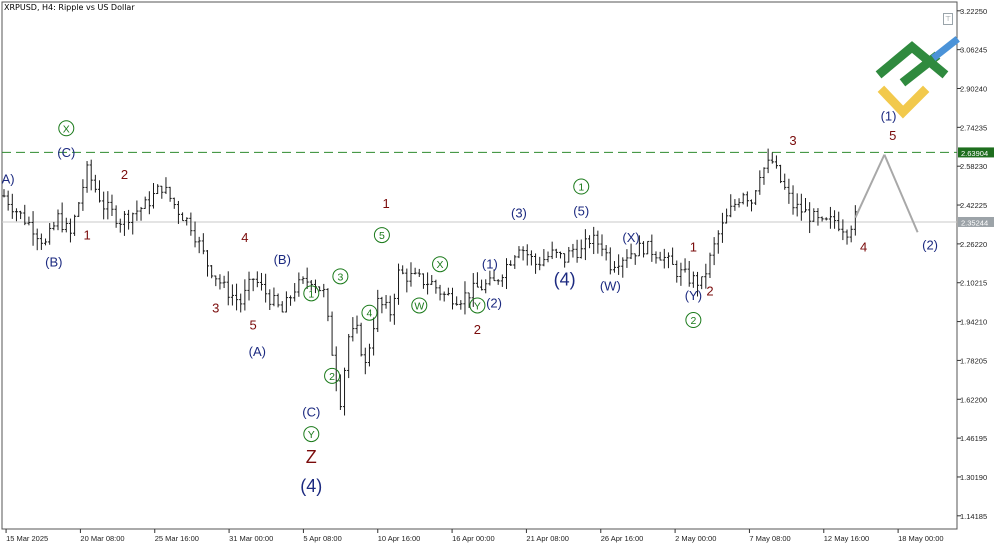  Describe the element at coordinates (769, 538) in the screenshot. I see `x-tick-label: 7 May 08:00` at that location.